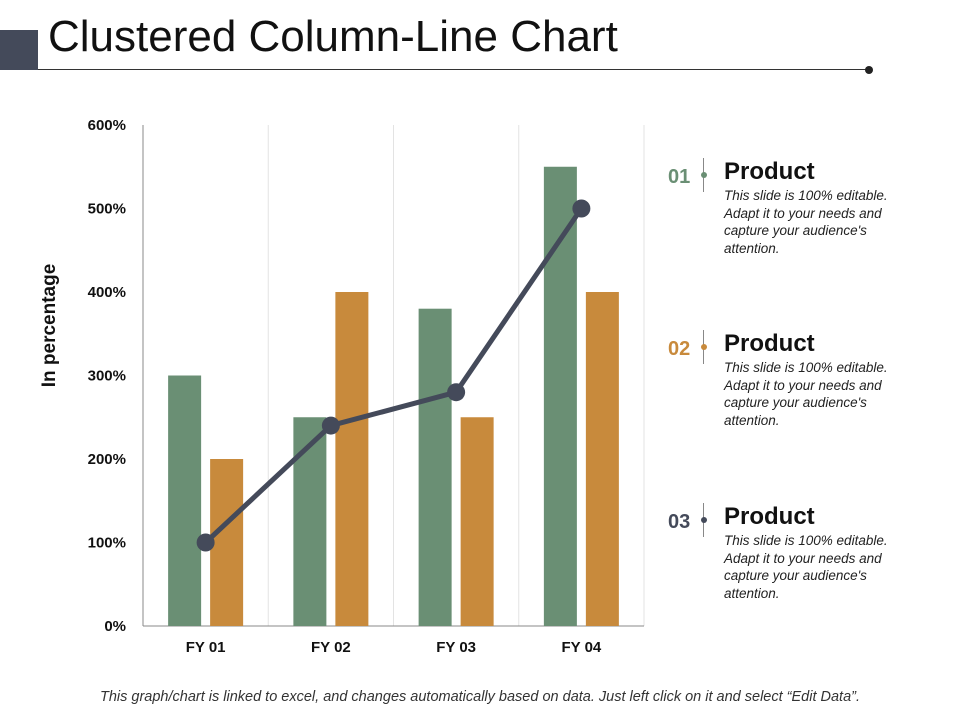  I want to click on y-tick-label: 0%, so click(115, 626).